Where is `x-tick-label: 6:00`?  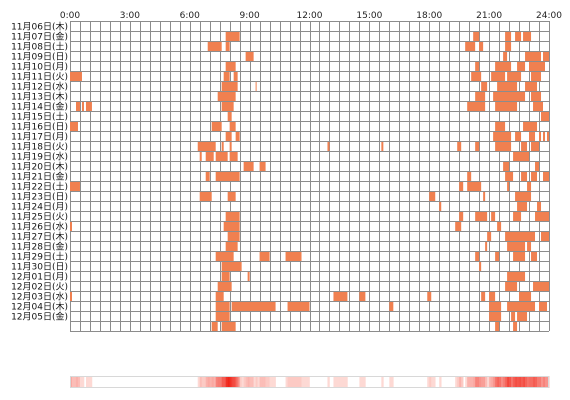
x-tick-label: 6:00 is located at coordinates (190, 16).